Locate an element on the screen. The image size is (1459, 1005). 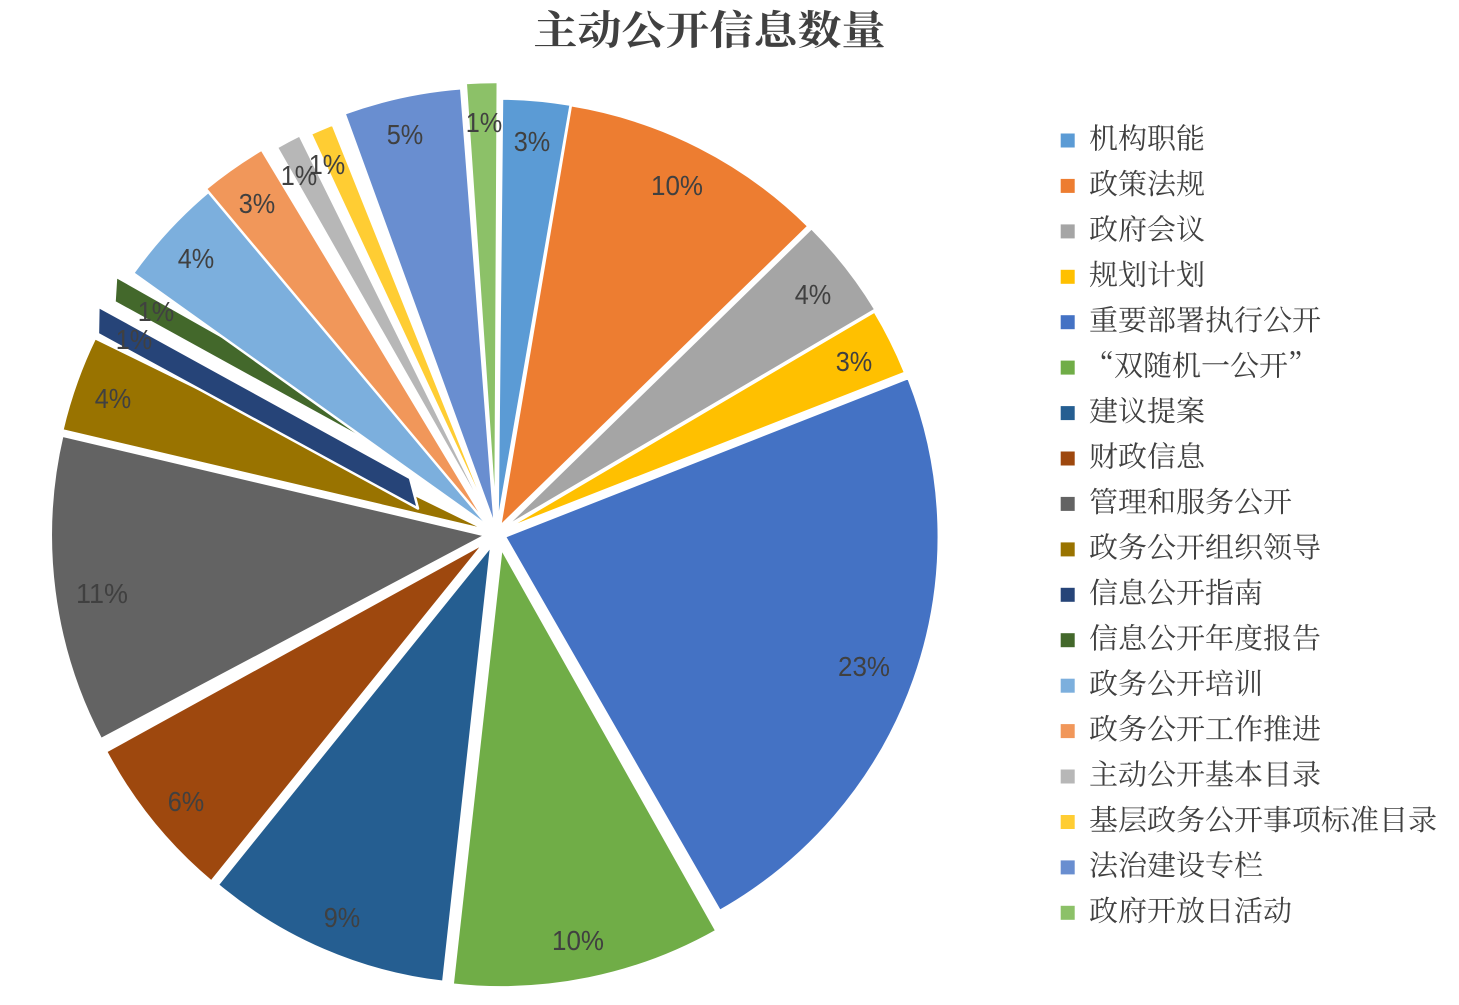
svg-text: 9% is located at coordinates (342, 917).